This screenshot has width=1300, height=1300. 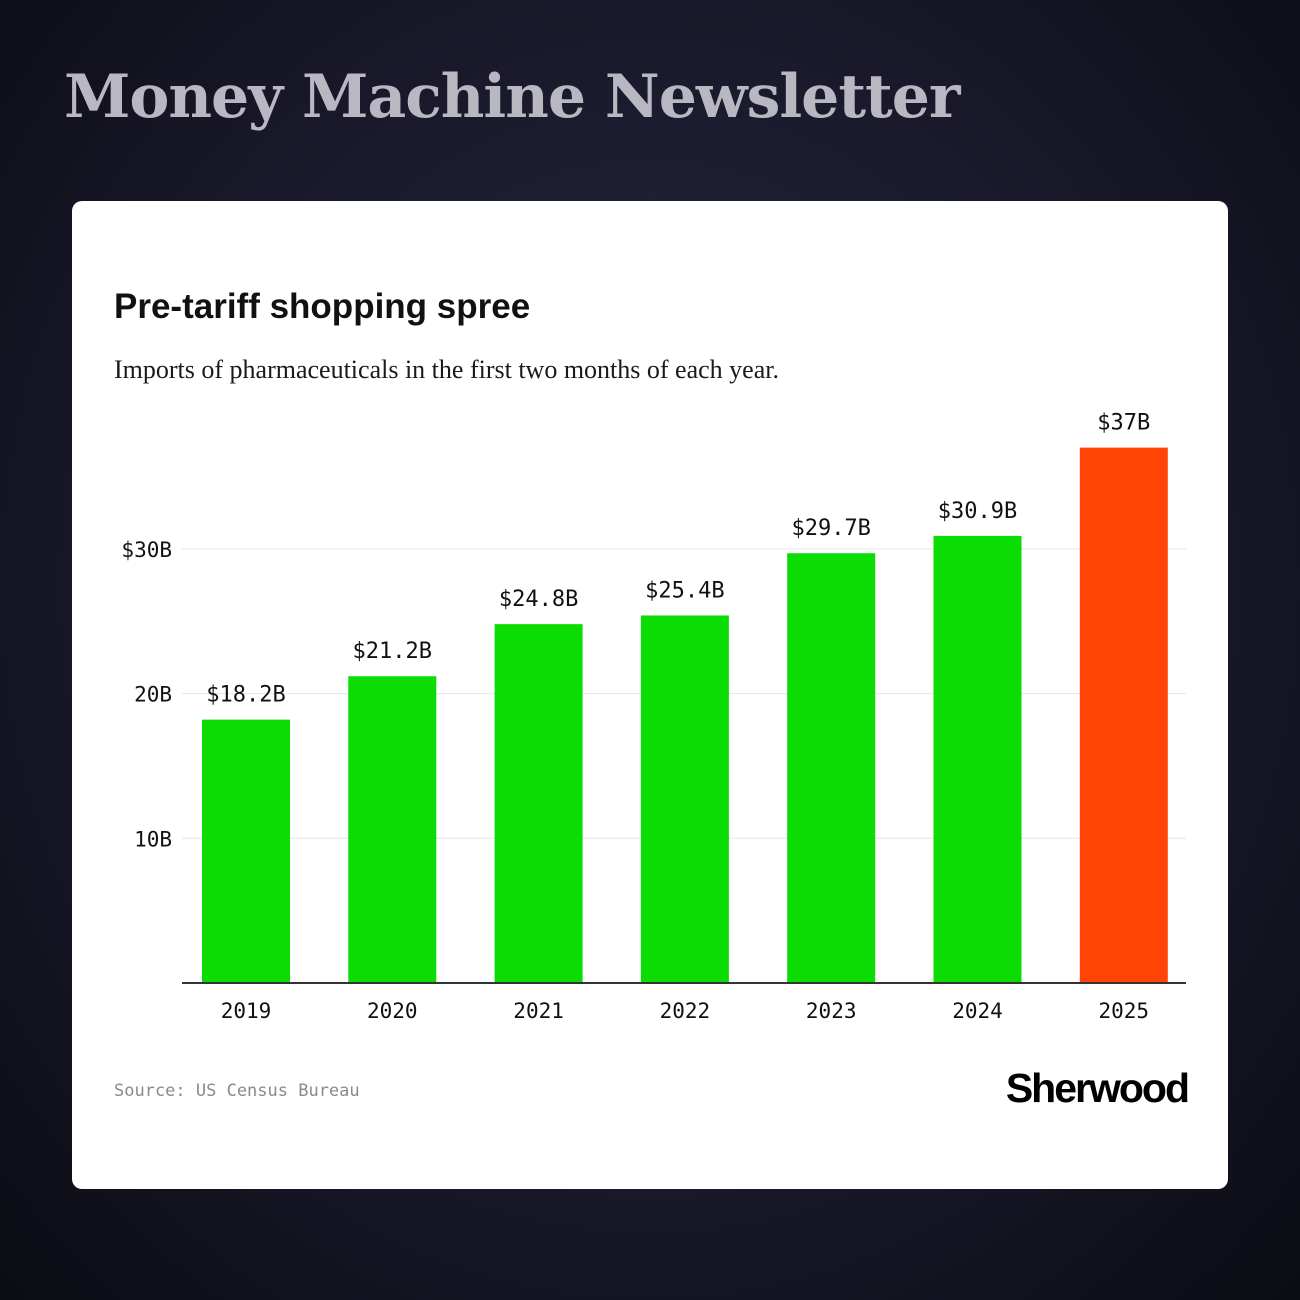 I want to click on data-label: $24.8B, so click(x=538, y=599).